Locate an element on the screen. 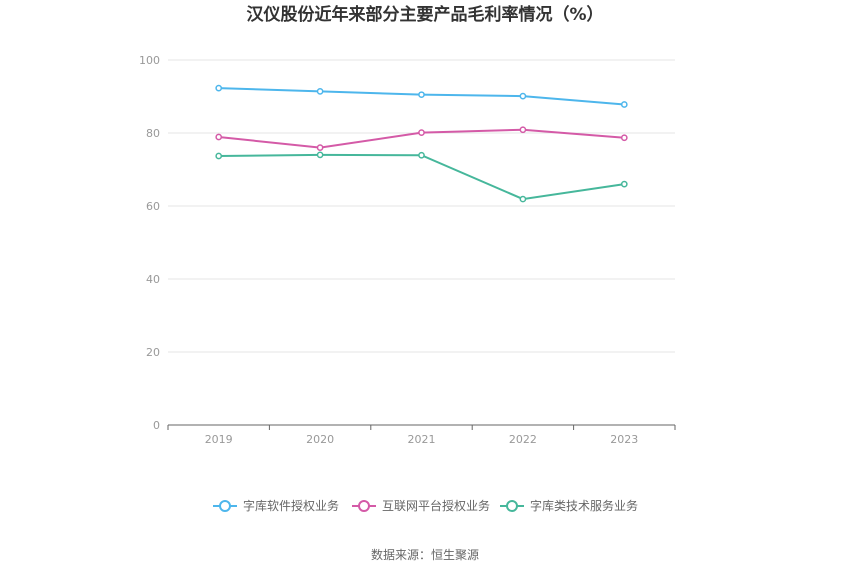  legend-item: 互联网平台授权业务 is located at coordinates (421, 505).